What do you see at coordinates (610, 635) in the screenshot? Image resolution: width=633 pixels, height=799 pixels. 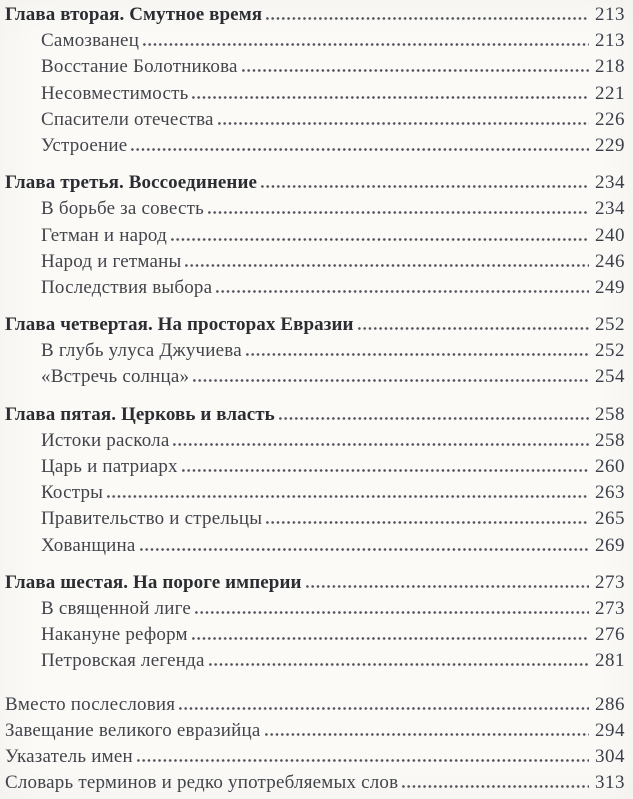 I see `toc-entry-page-number: 276` at bounding box center [610, 635].